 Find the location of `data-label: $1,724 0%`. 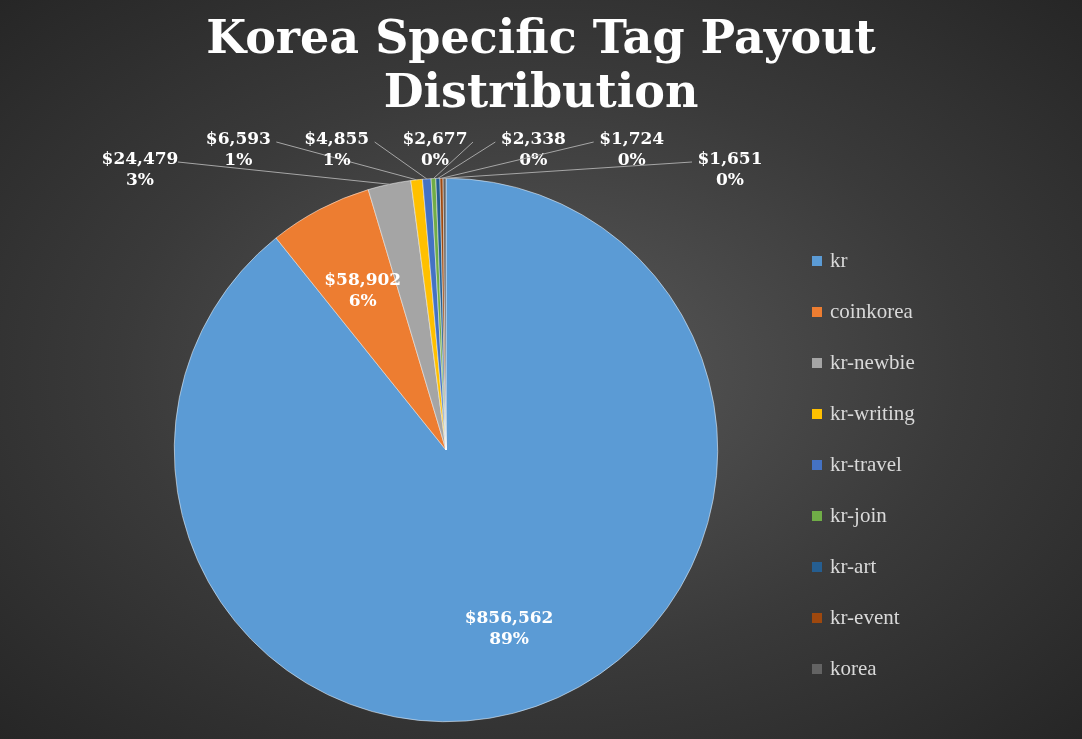

data-label: $1,724 0% is located at coordinates (632, 148).